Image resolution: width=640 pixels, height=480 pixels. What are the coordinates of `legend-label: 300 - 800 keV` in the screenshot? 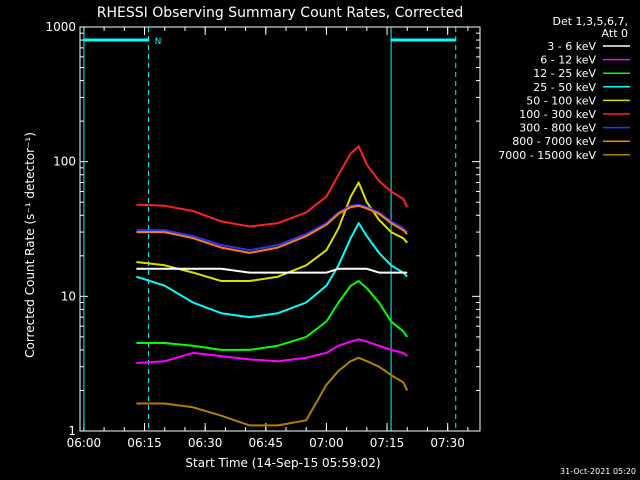 It's located at (557, 128).